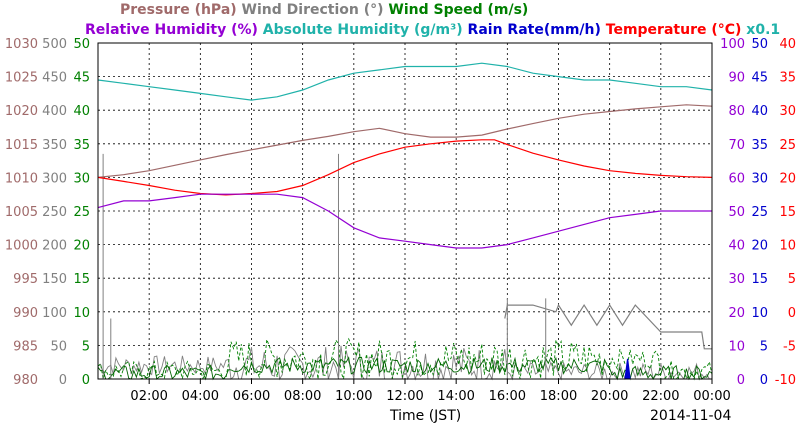 This screenshot has width=800, height=434. Describe the element at coordinates (759, 313) in the screenshot. I see `tick-label-rain: 10` at that location.